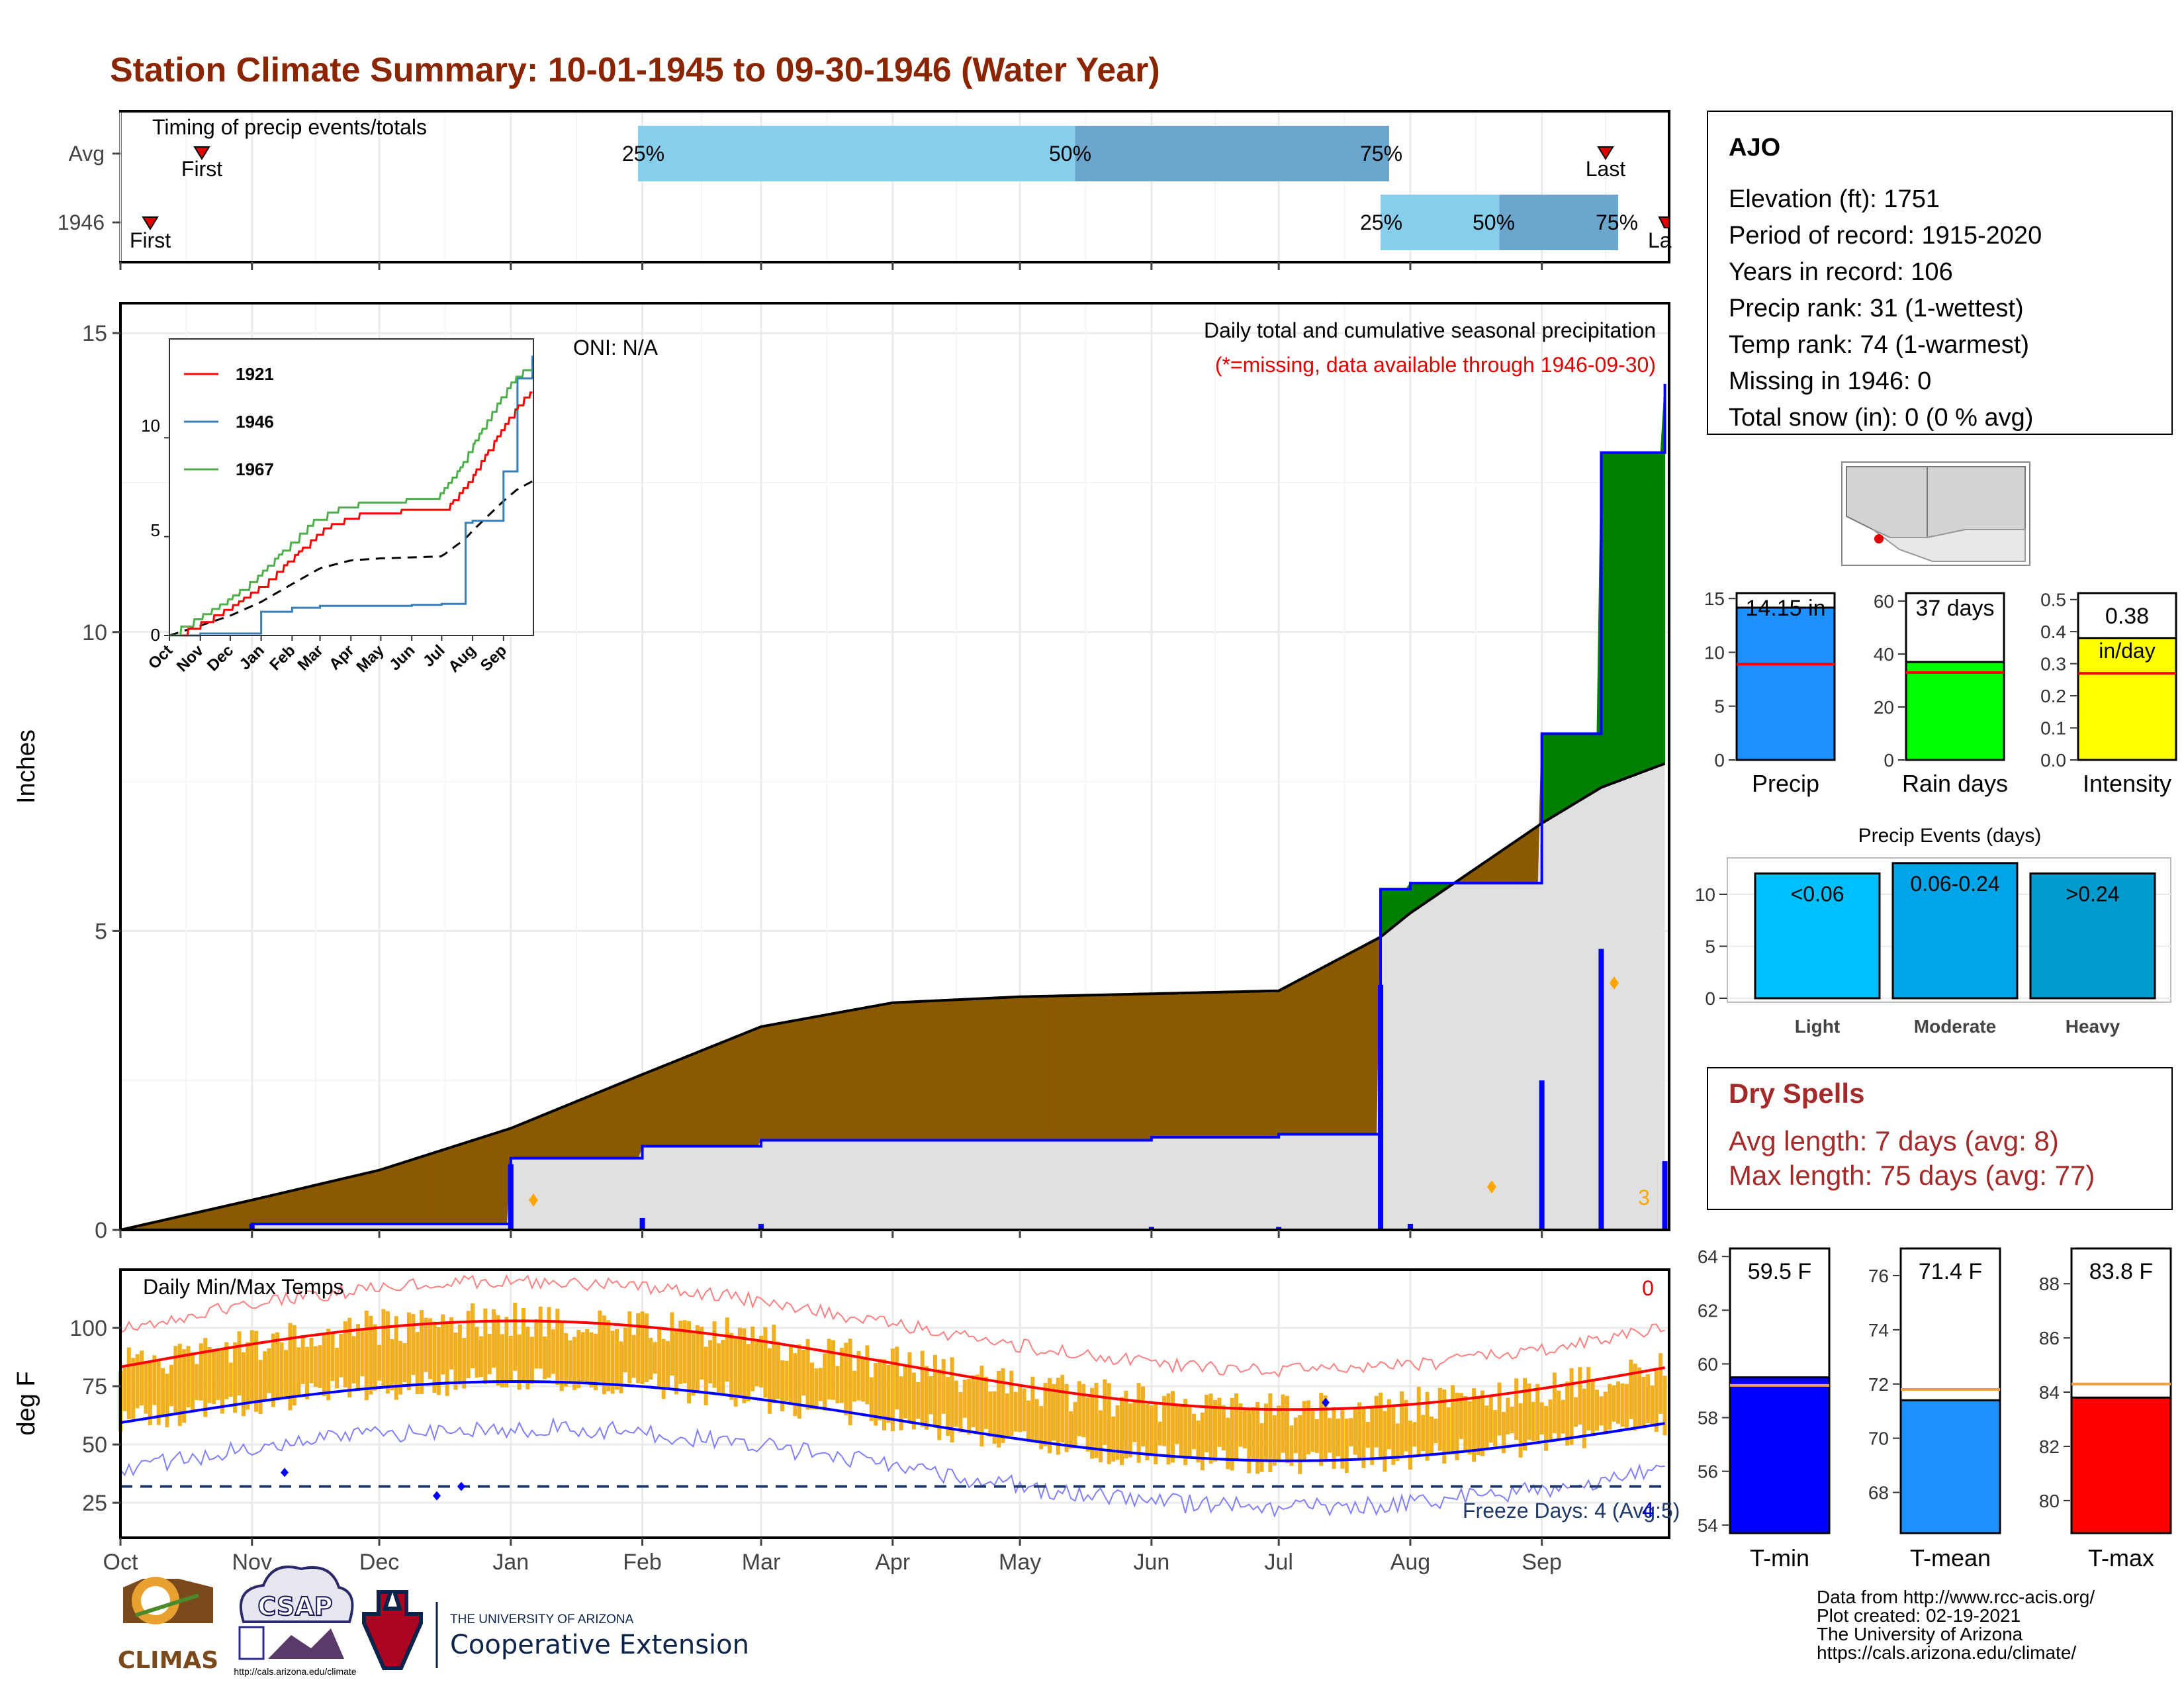 This screenshot has width=2184, height=1688. I want to click on month-label-feb: Feb, so click(643, 1562).